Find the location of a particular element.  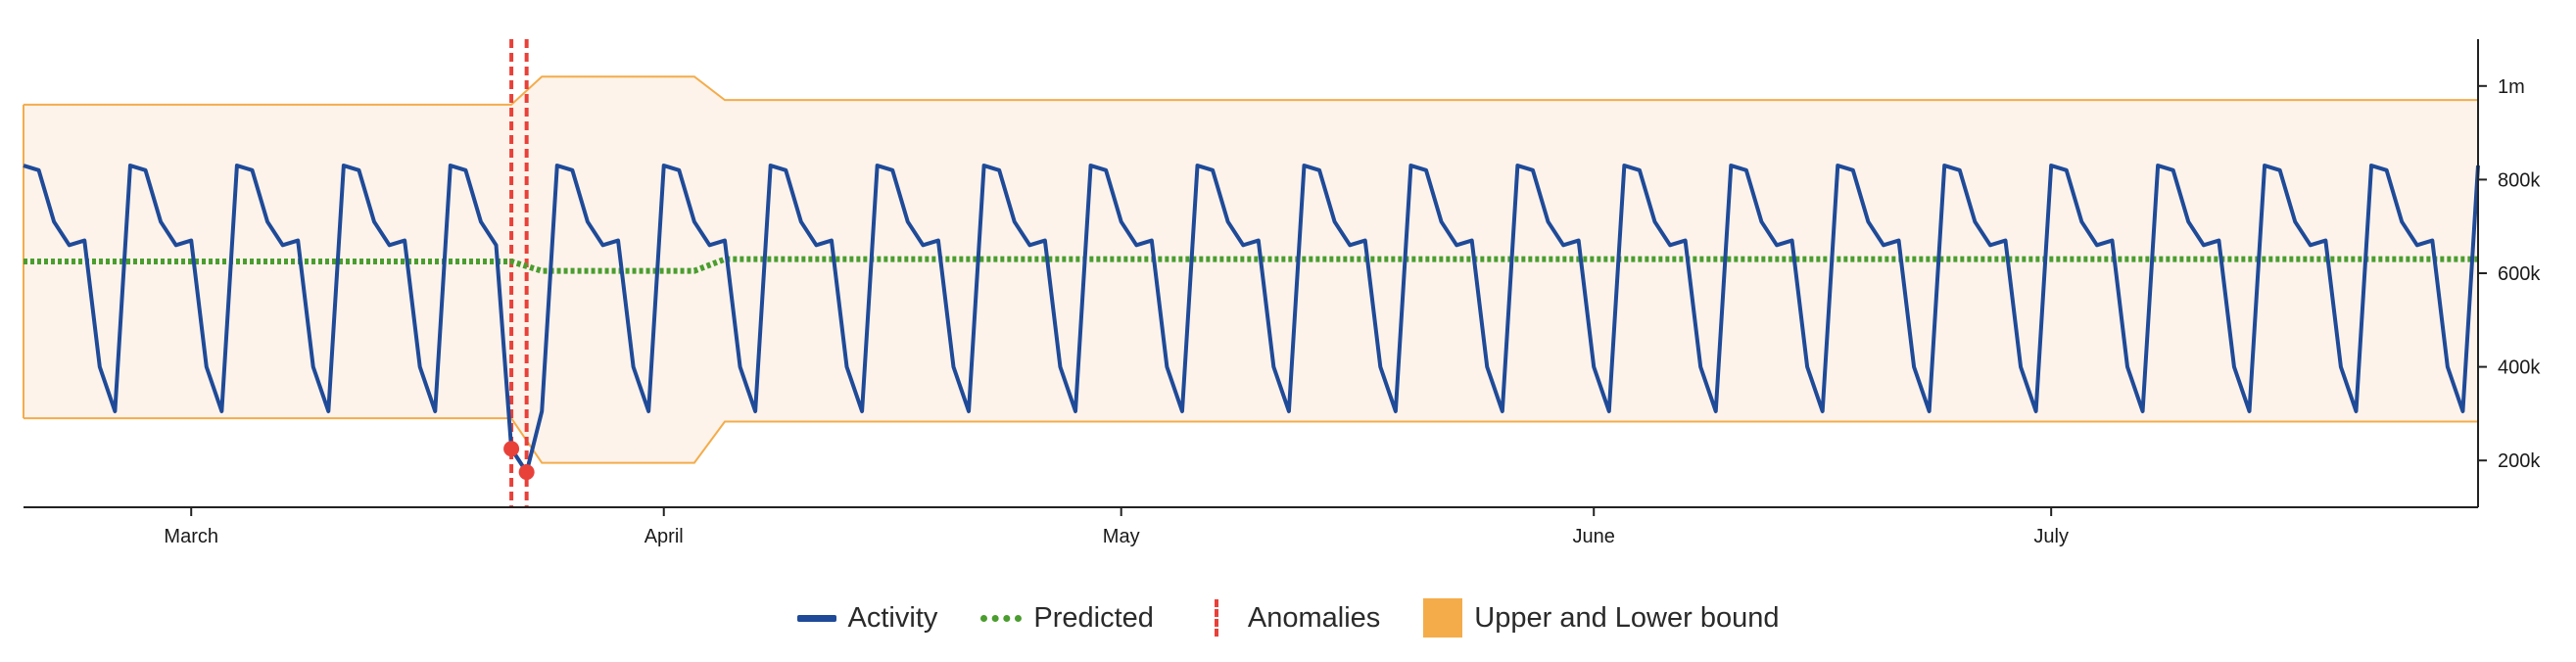

x-tick-label: April is located at coordinates (664, 536).